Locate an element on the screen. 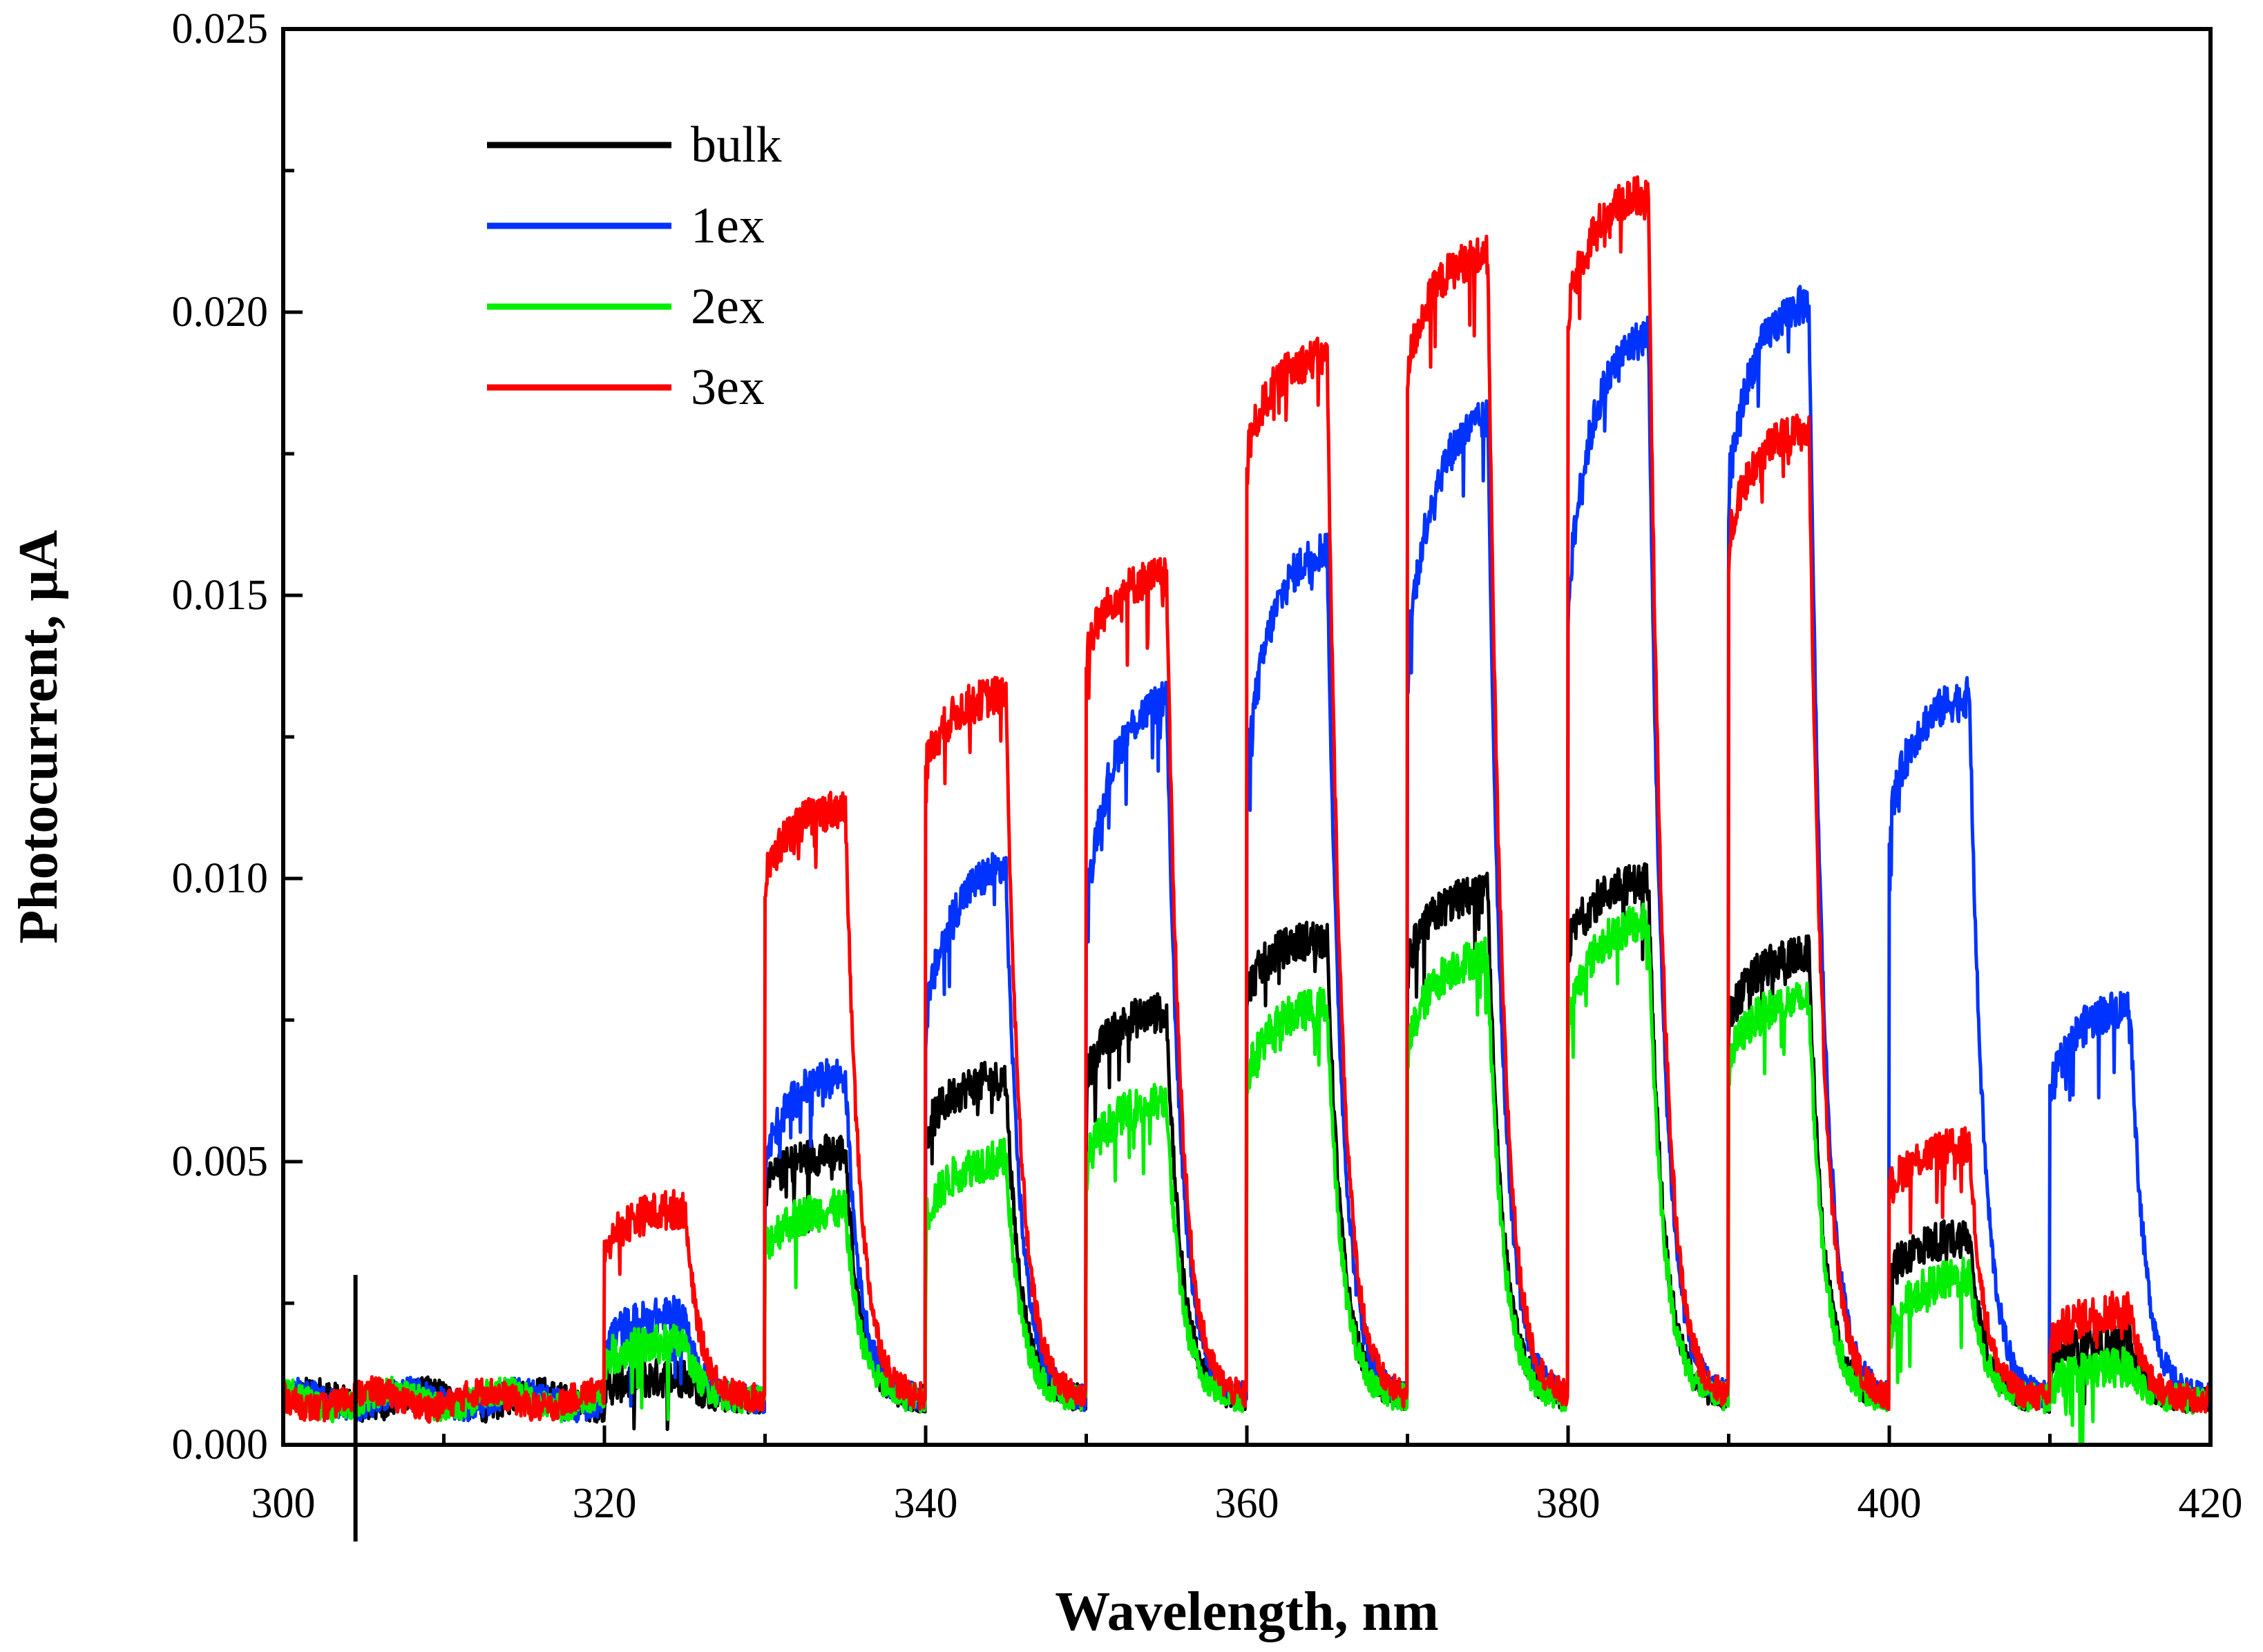  legend-label-3ex: 3ex is located at coordinates (728, 387).